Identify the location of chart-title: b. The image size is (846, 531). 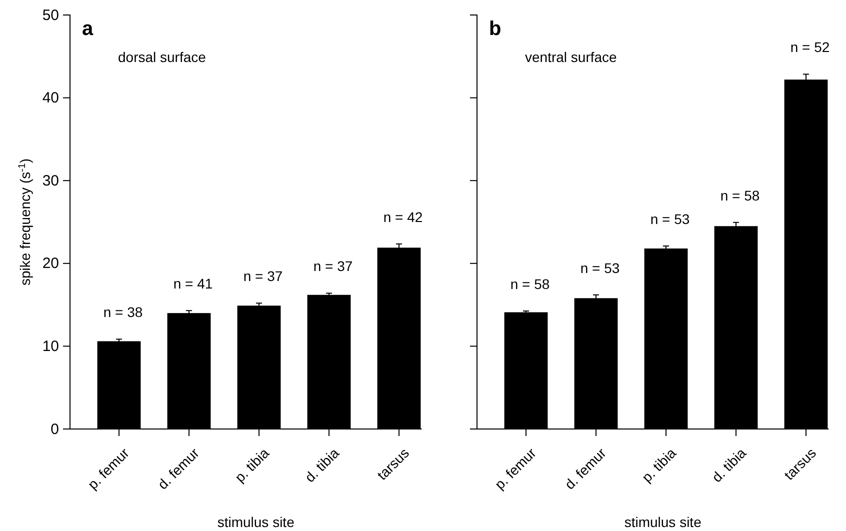
(495, 29).